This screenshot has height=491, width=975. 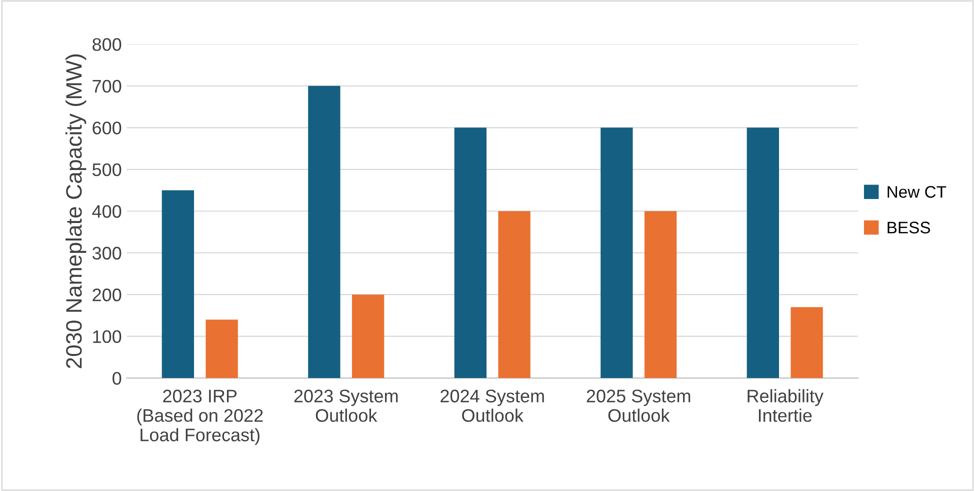 What do you see at coordinates (107, 128) in the screenshot?
I see `y-tick-label: 600` at bounding box center [107, 128].